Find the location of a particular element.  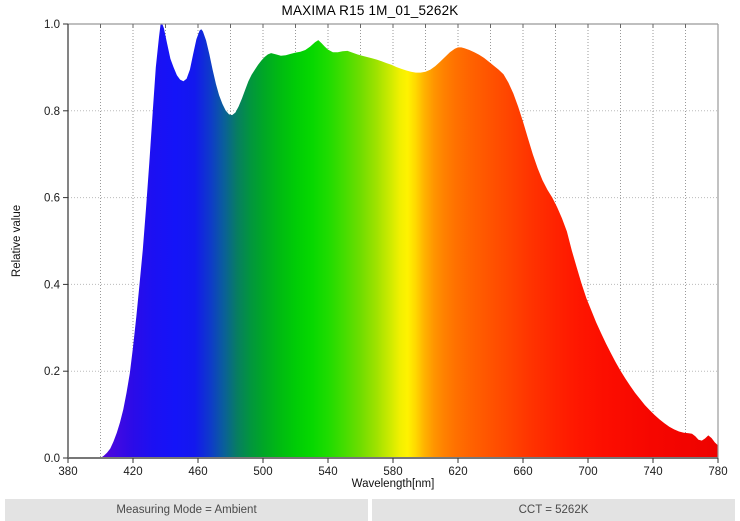

svg-text: 500 is located at coordinates (262, 472).